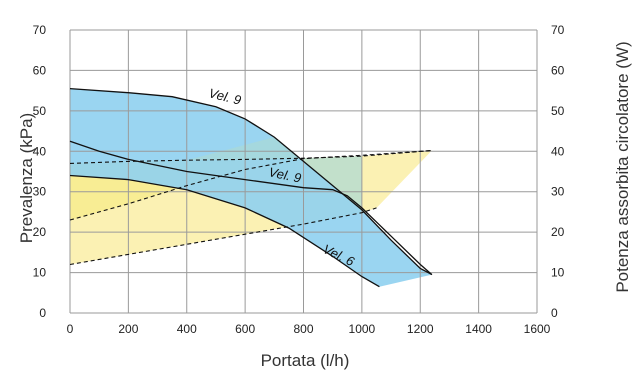  Describe the element at coordinates (558, 151) in the screenshot. I see `y2-tick-label-4: 40` at that location.